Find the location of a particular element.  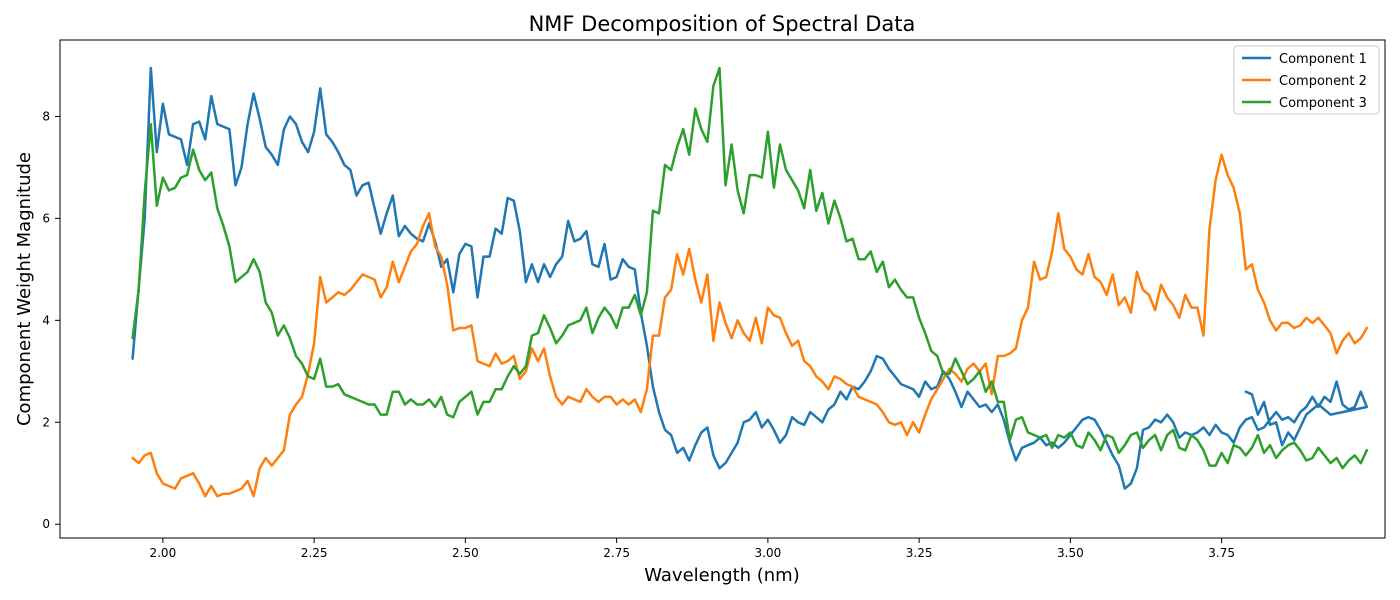

y-tick-label: 8 is located at coordinates (46, 116).